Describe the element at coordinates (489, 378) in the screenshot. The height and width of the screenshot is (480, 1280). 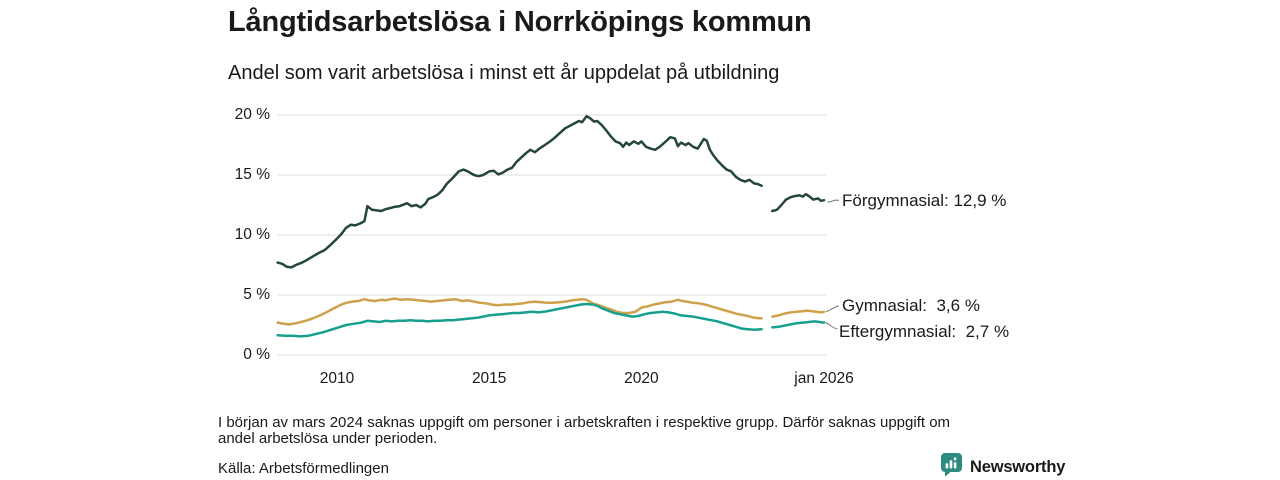
I see `x-axis-label: 2015` at that location.